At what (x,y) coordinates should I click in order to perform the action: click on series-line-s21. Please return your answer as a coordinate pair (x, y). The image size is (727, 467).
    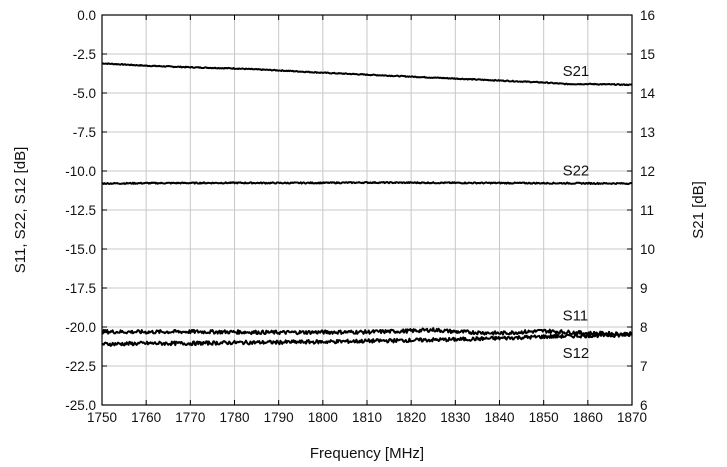
    Looking at the image, I should click on (367, 74).